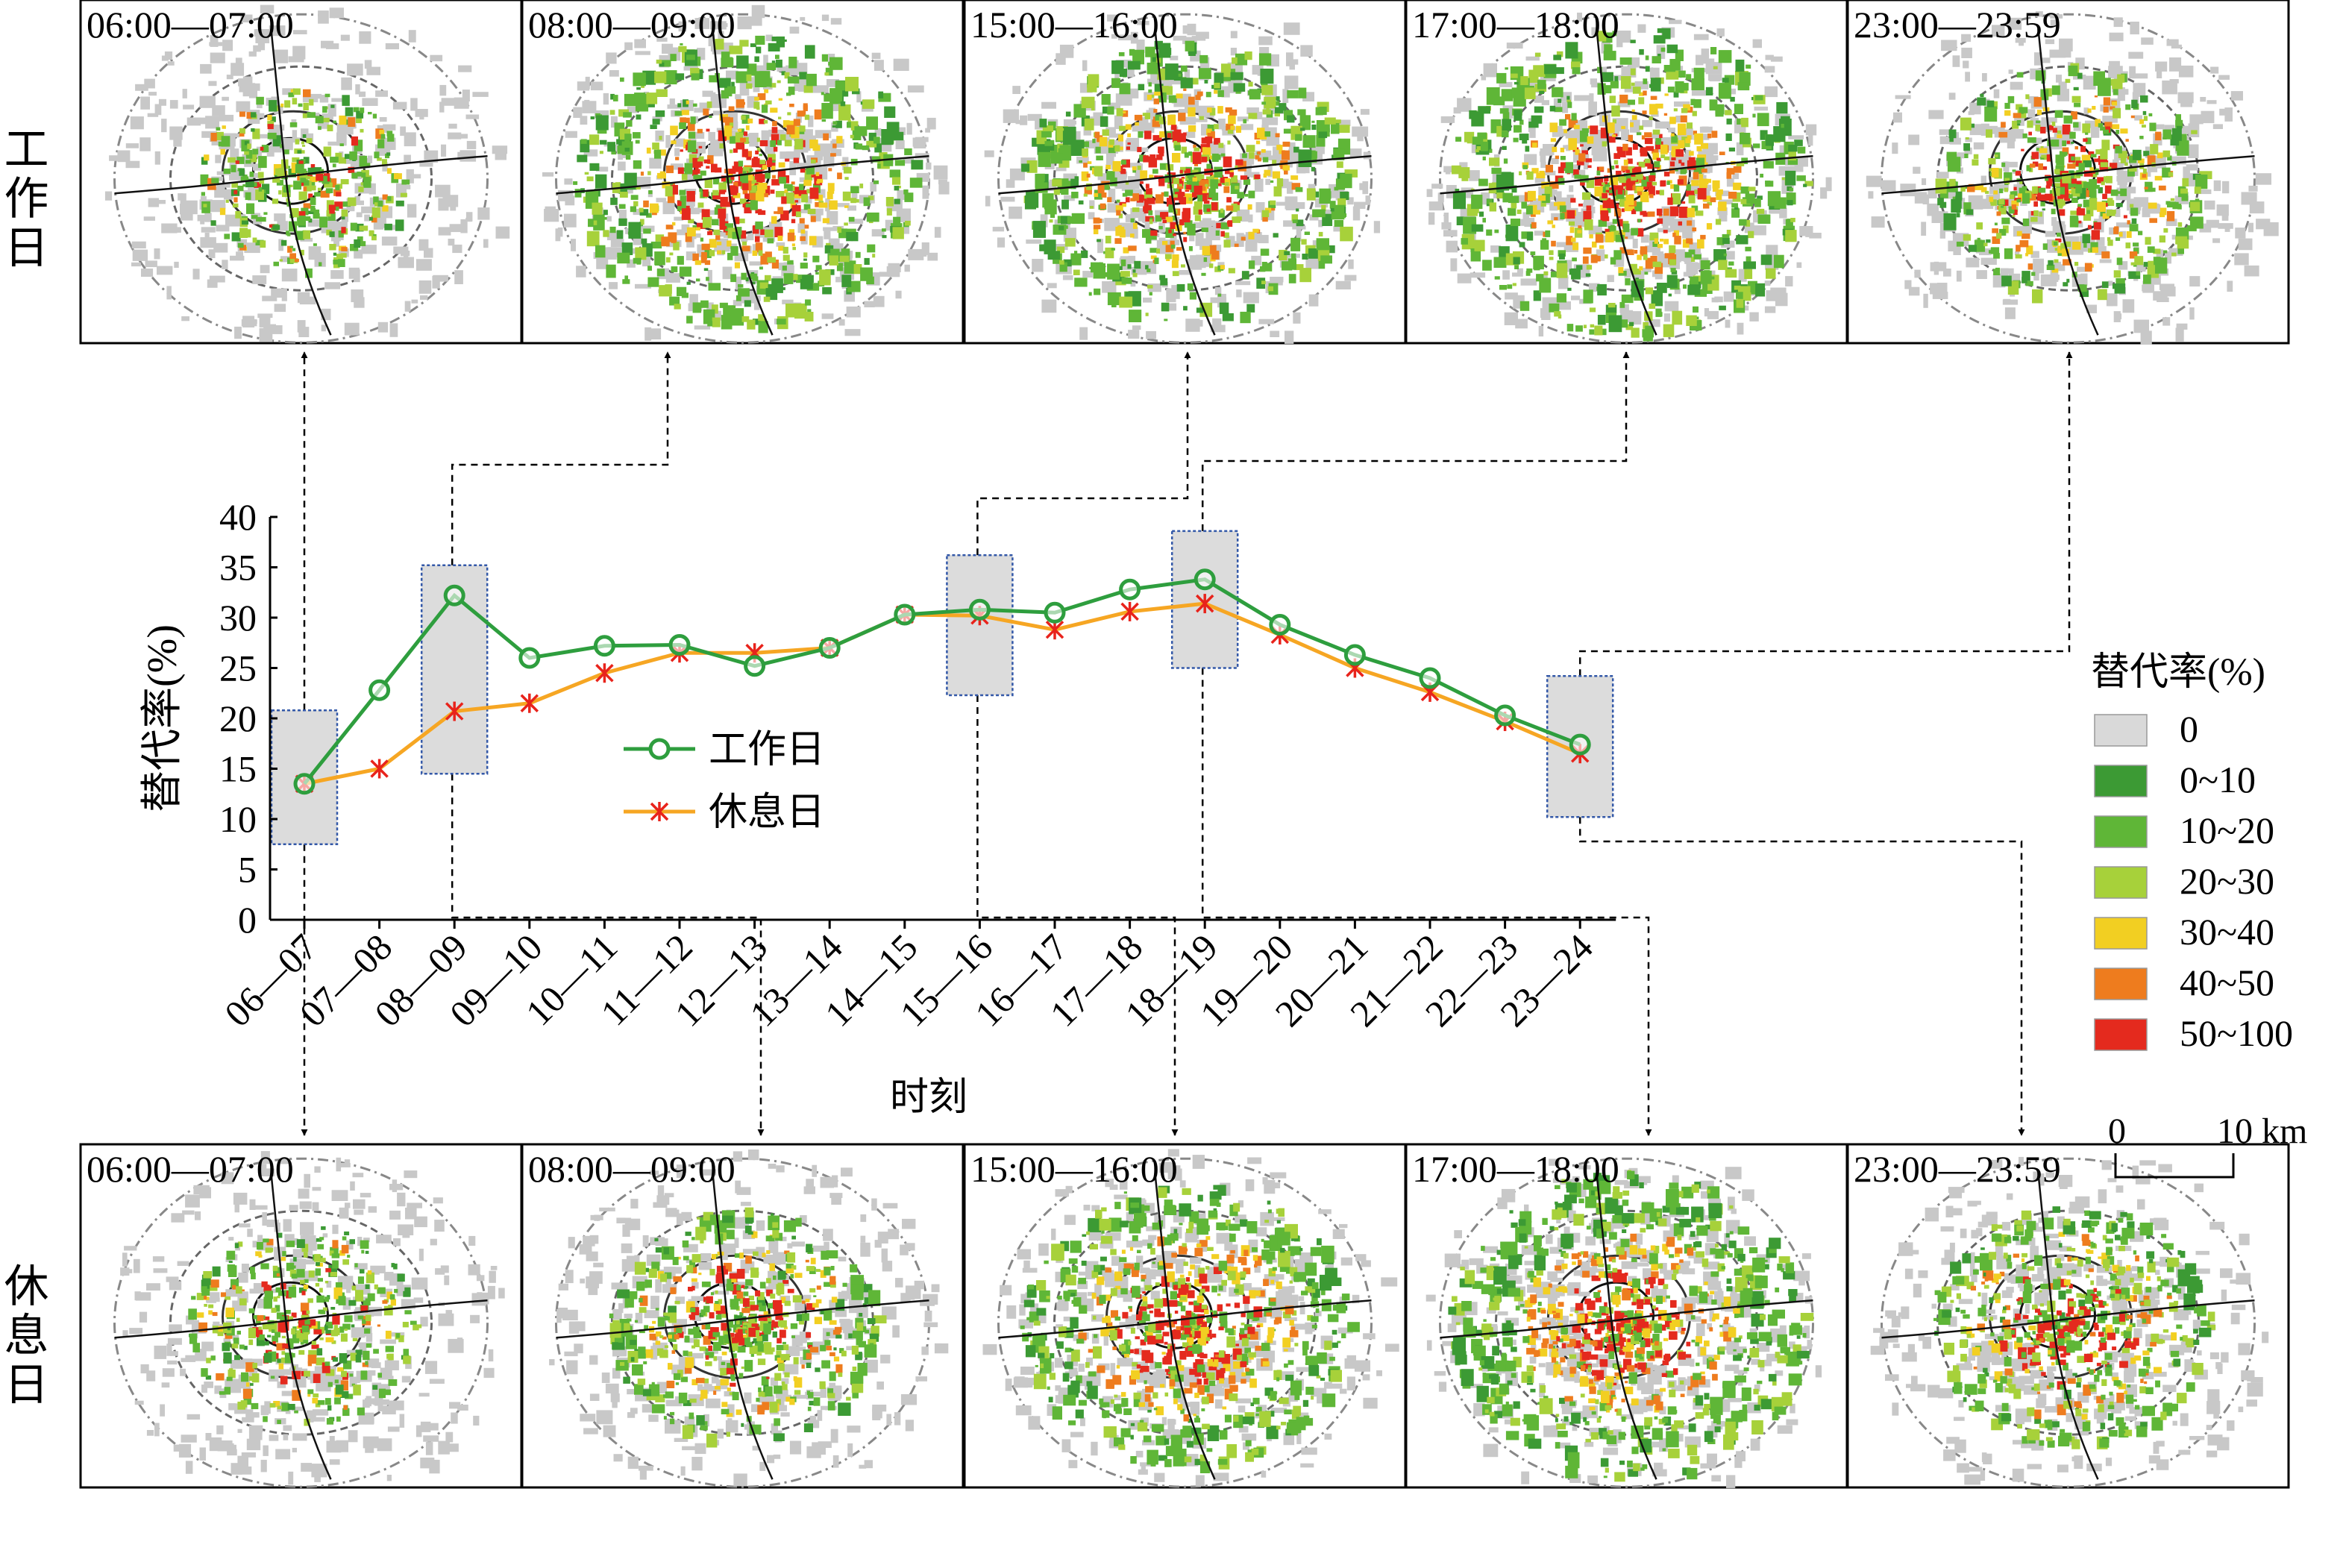 The width and height of the screenshot is (2343, 1568). What do you see at coordinates (238, 819) in the screenshot?
I see `y-tick-label: 10` at bounding box center [238, 819].